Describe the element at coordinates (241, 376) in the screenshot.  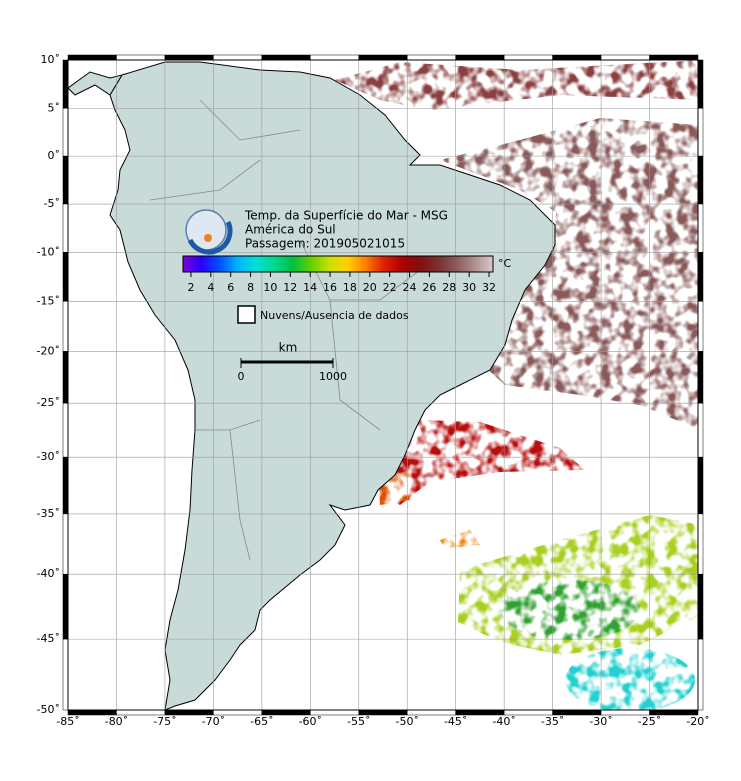
I see `scale-tick-label: 0` at that location.